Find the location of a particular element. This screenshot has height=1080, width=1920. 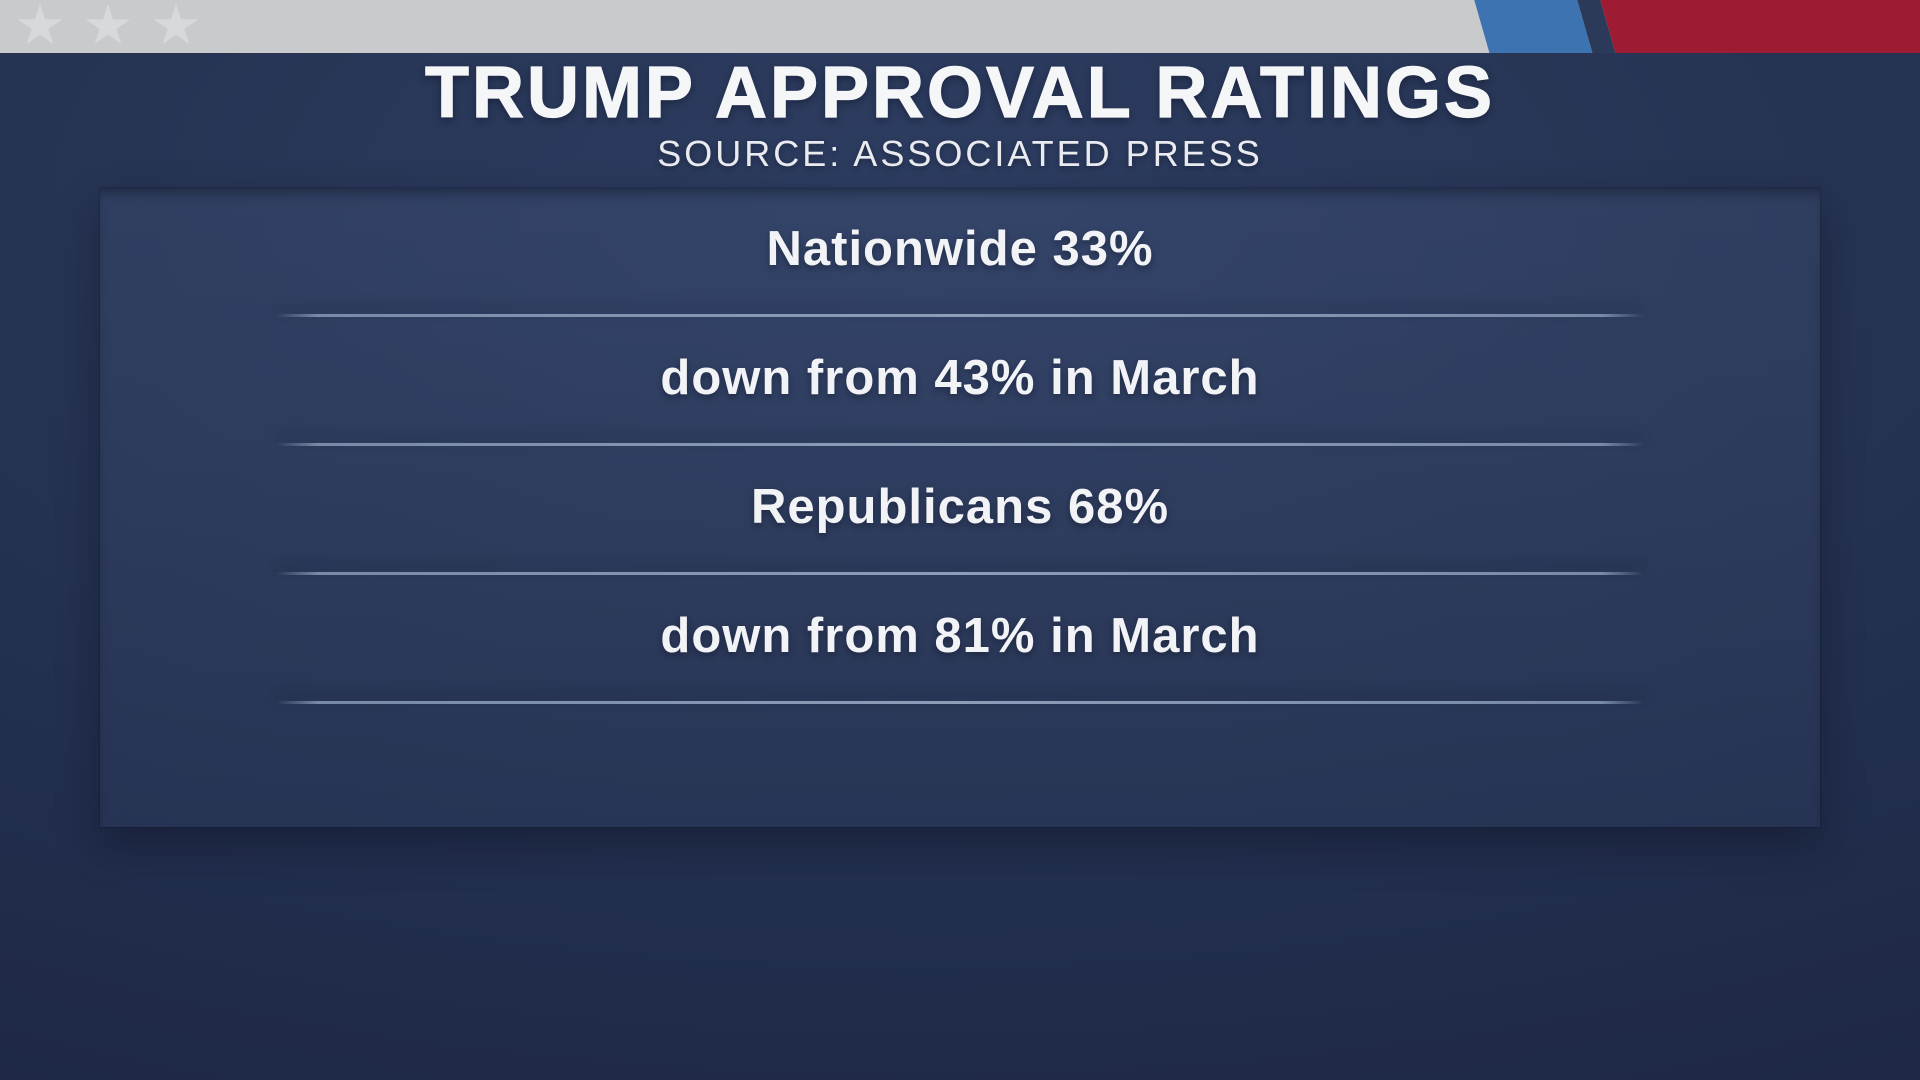

stat-row-label: down from 81% in March is located at coordinates (960, 635).